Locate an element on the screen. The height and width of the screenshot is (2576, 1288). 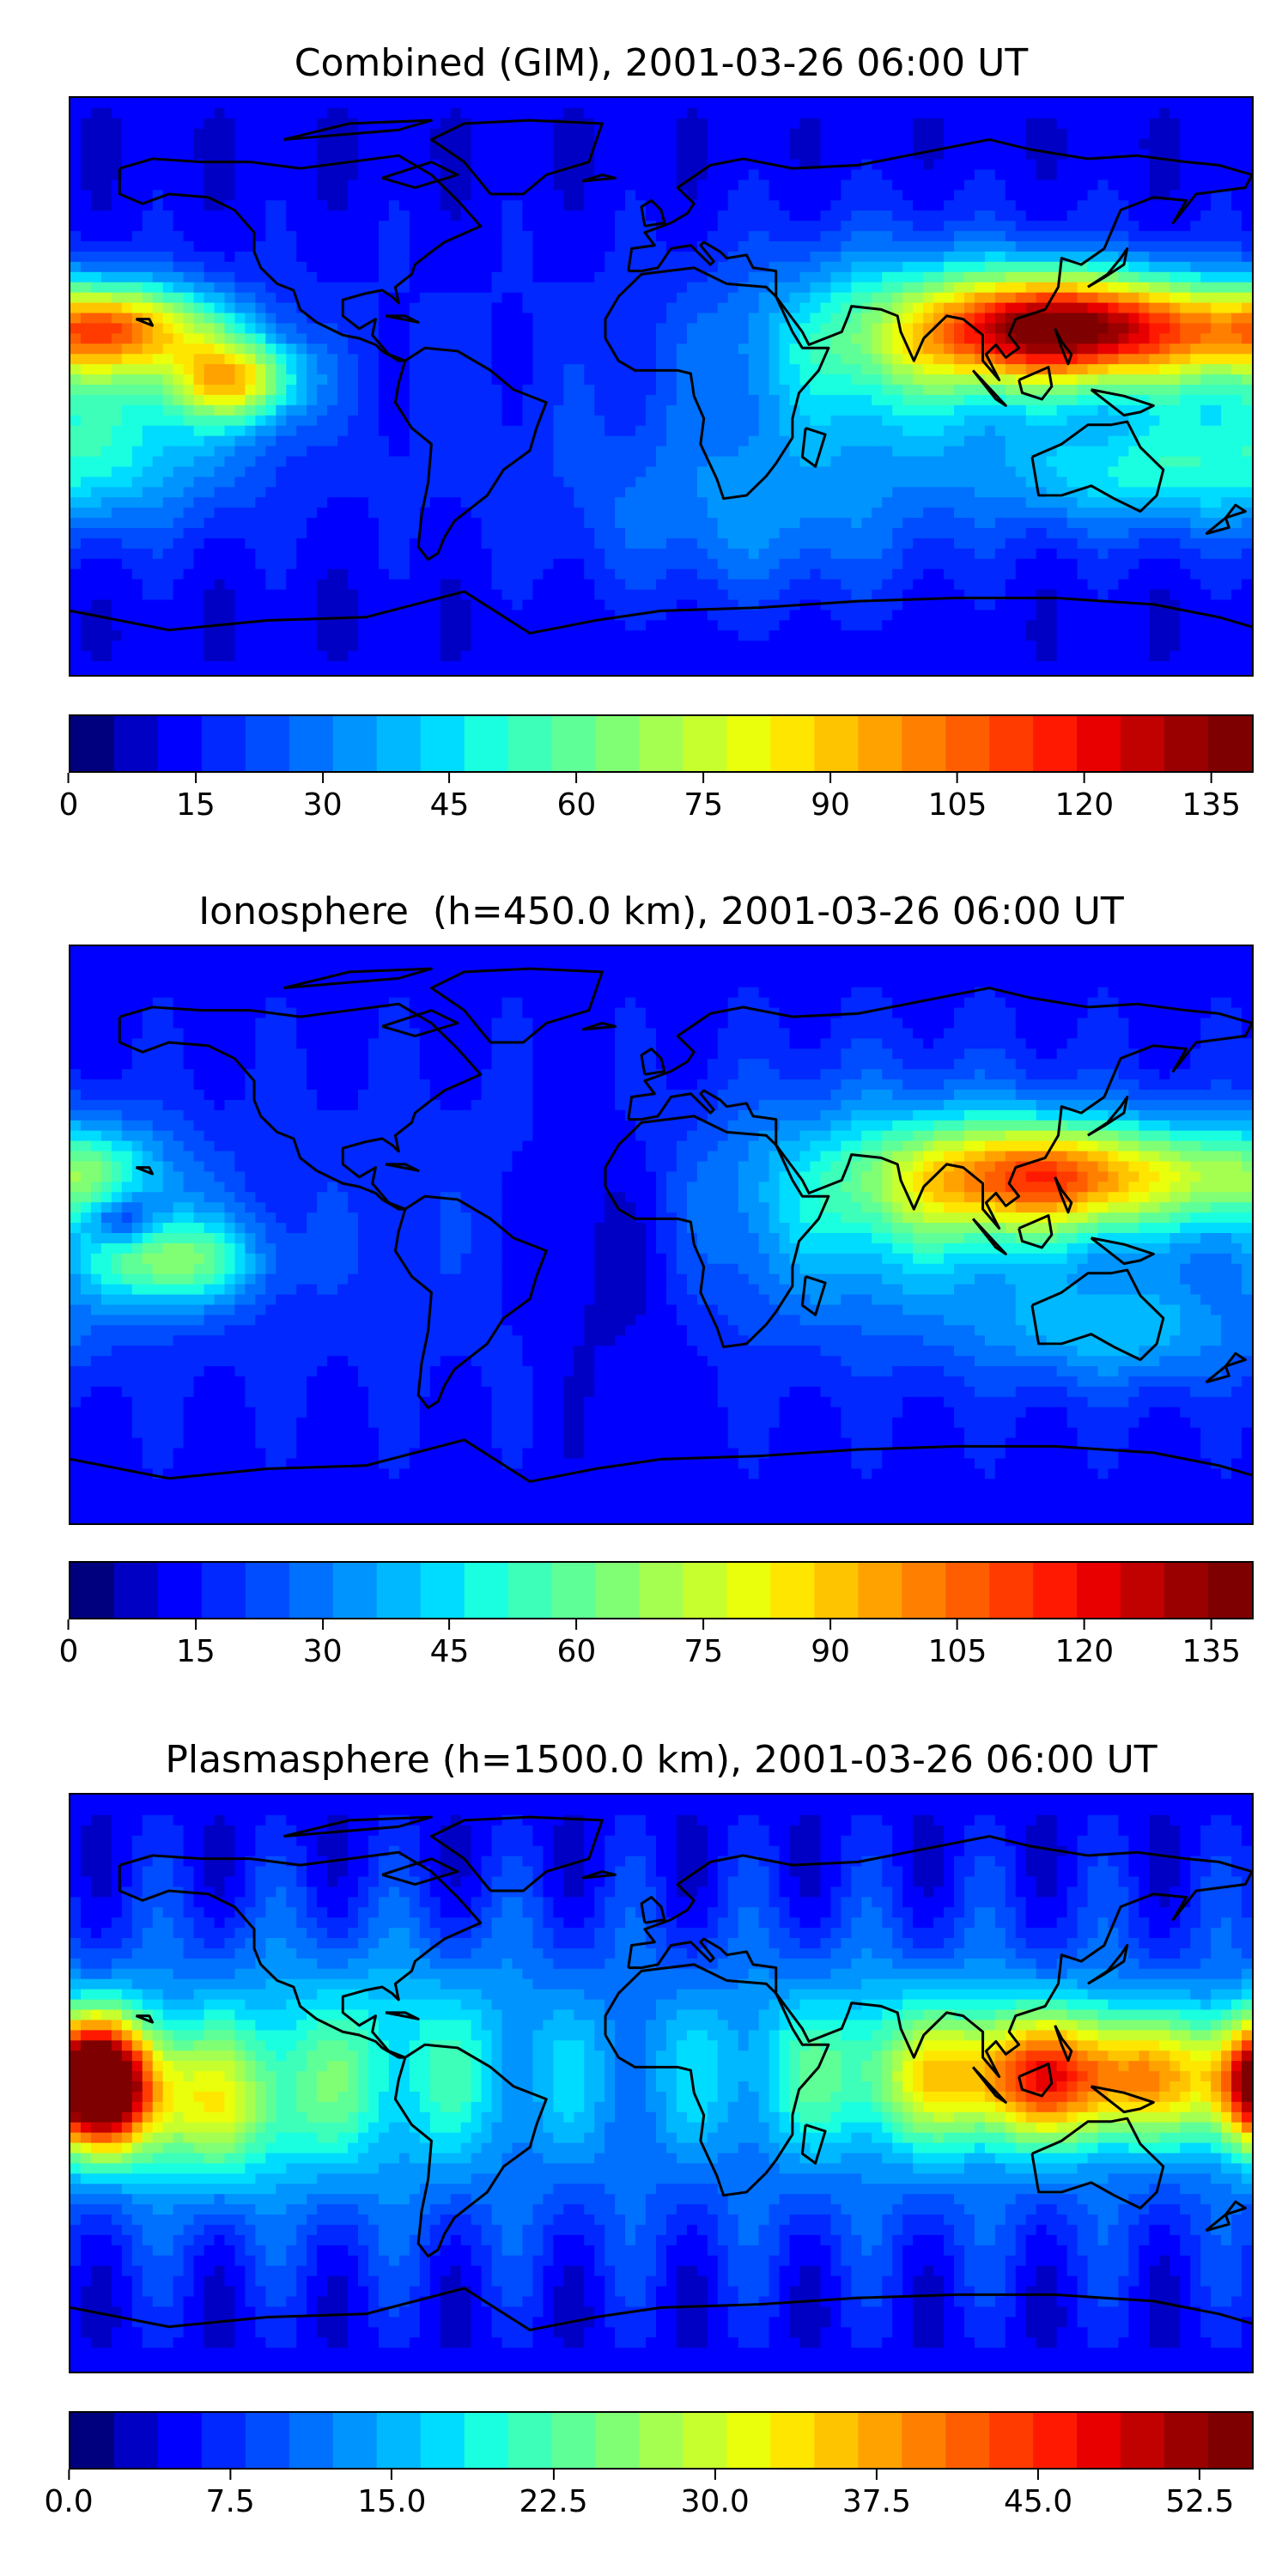
tick-label: 22.5 is located at coordinates (554, 2501).